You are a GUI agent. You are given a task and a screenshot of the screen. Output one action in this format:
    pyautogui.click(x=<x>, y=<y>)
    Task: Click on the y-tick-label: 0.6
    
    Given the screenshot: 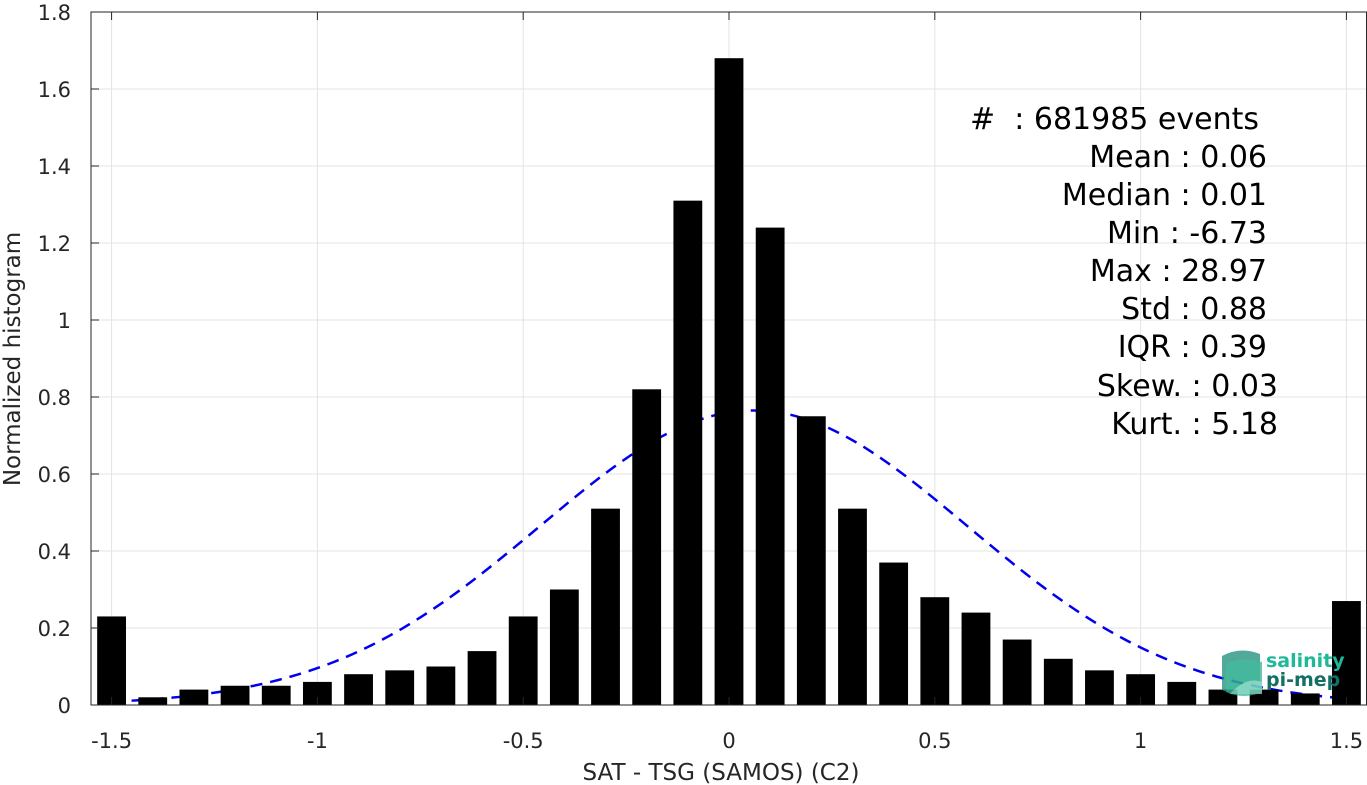 What is the action you would take?
    pyautogui.click(x=54, y=475)
    